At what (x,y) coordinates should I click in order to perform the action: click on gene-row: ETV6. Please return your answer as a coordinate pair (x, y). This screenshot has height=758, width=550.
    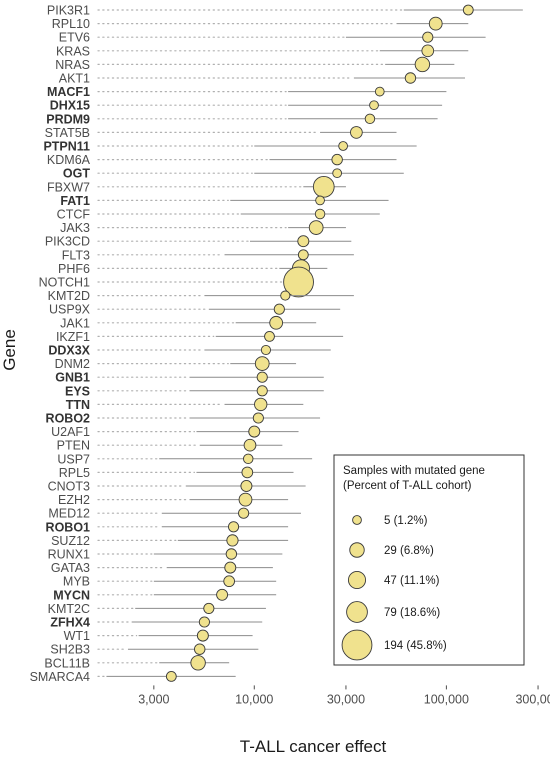
    Looking at the image, I should click on (272, 38).